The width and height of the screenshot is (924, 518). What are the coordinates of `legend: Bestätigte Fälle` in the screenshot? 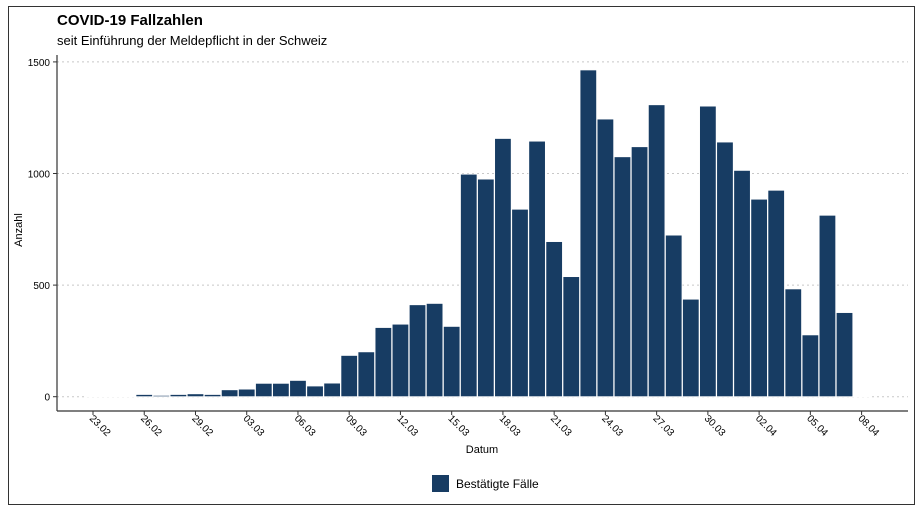 It's located at (485, 483).